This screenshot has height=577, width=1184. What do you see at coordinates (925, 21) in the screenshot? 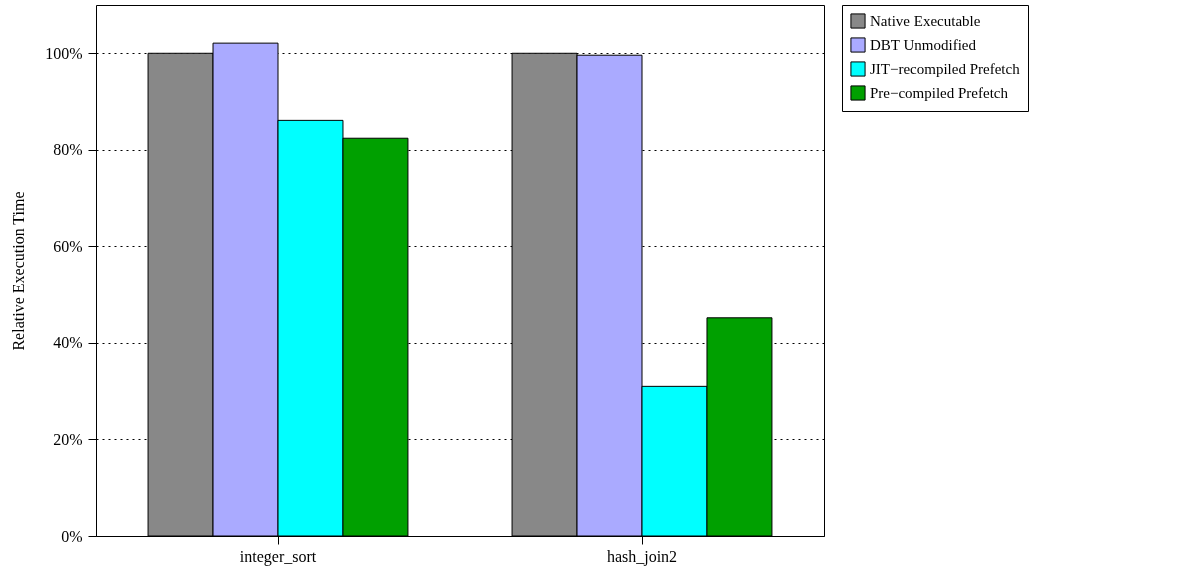
I see `legend-label: Native Executable` at bounding box center [925, 21].